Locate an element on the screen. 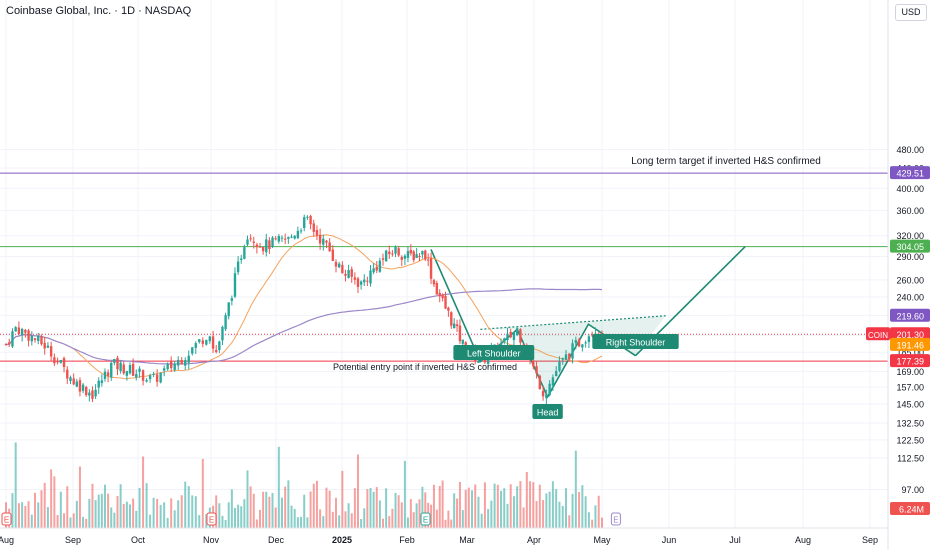 This screenshot has width=932, height=555. price-tick-label: 360.00 is located at coordinates (910, 211).